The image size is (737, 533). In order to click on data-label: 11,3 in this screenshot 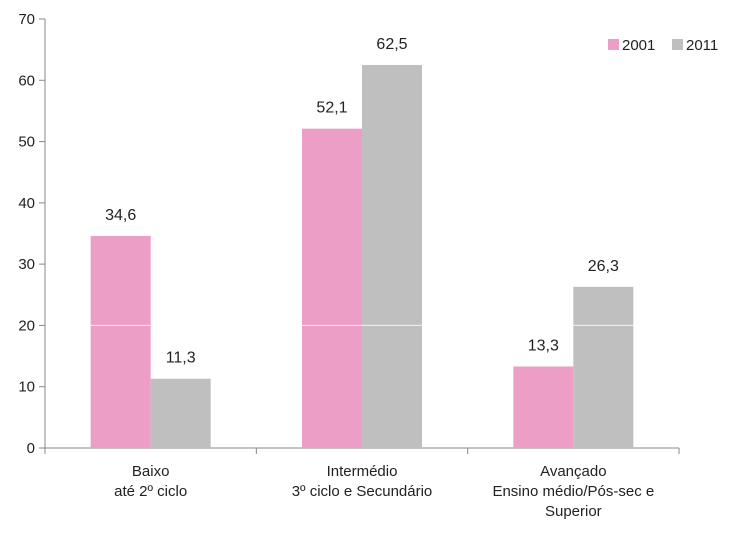, I will do `click(181, 358)`.